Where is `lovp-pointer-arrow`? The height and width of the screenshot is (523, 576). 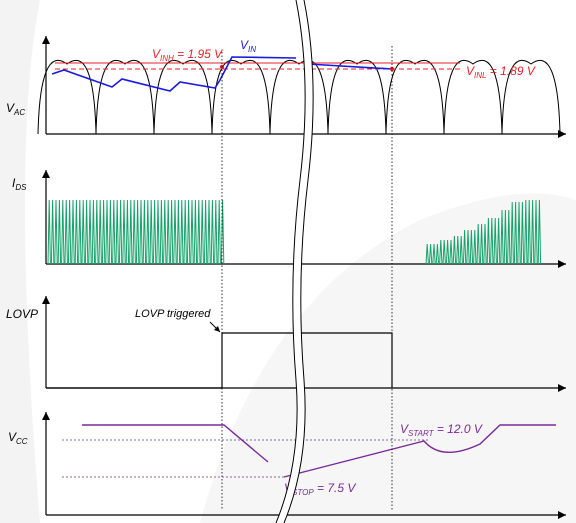
lovp-pointer-arrow is located at coordinates (217, 329).